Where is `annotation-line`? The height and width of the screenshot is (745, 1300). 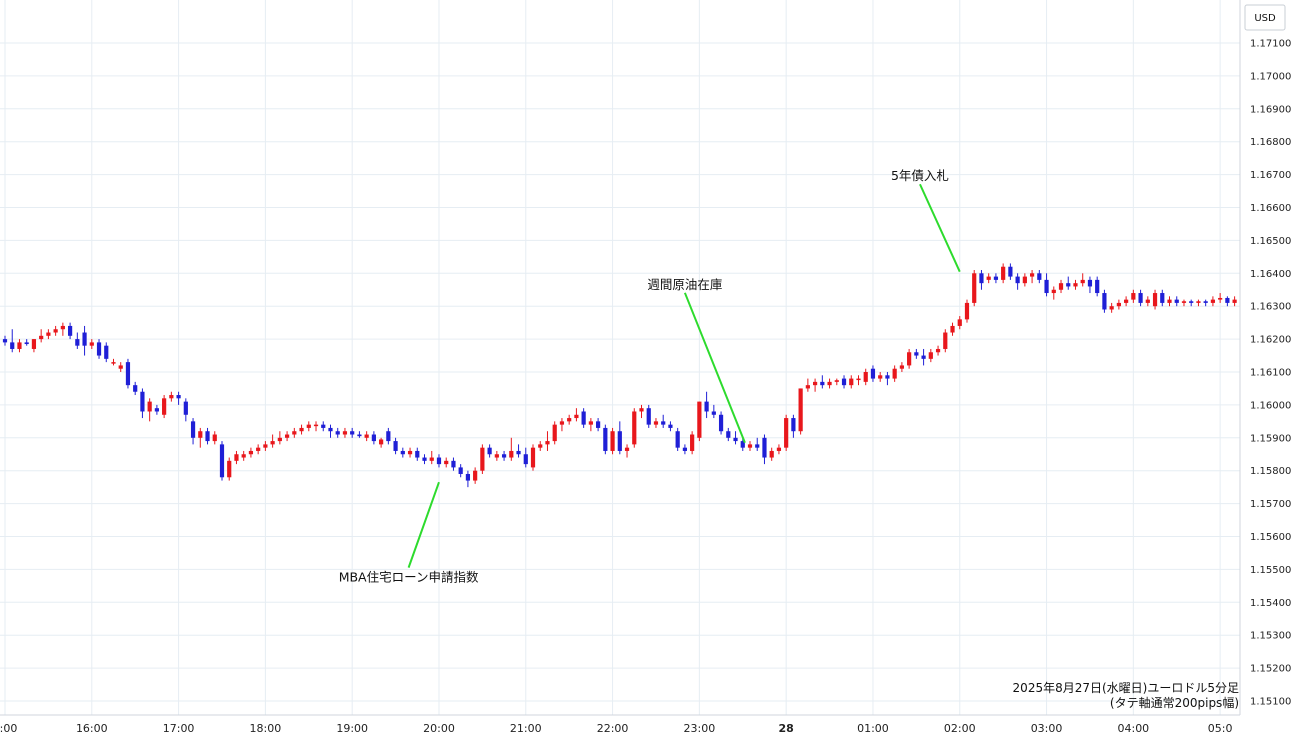
annotation-line is located at coordinates (940, 228).